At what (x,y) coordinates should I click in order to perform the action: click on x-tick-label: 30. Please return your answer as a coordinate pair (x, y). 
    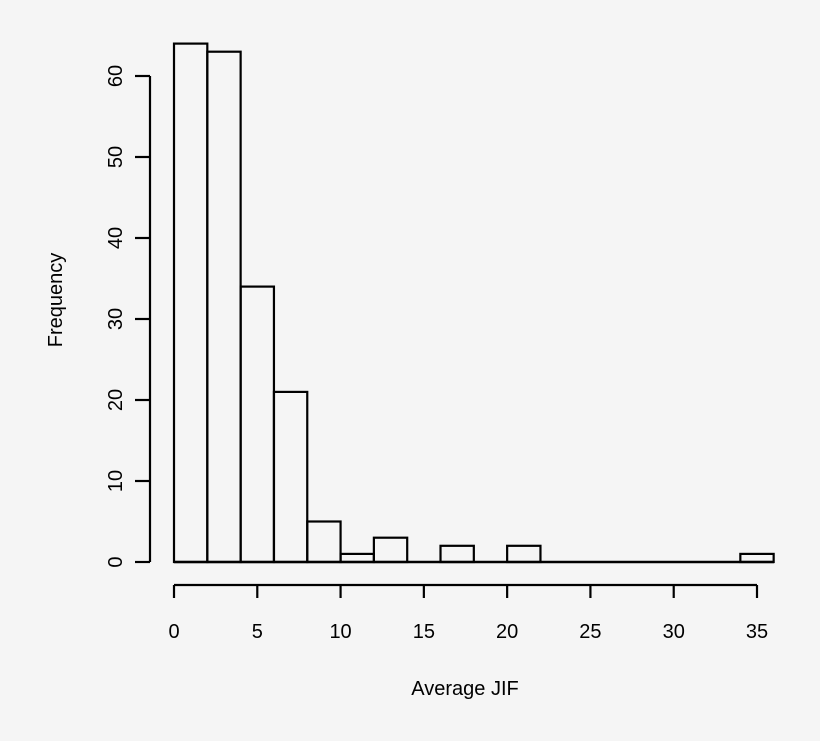
    Looking at the image, I should click on (674, 632).